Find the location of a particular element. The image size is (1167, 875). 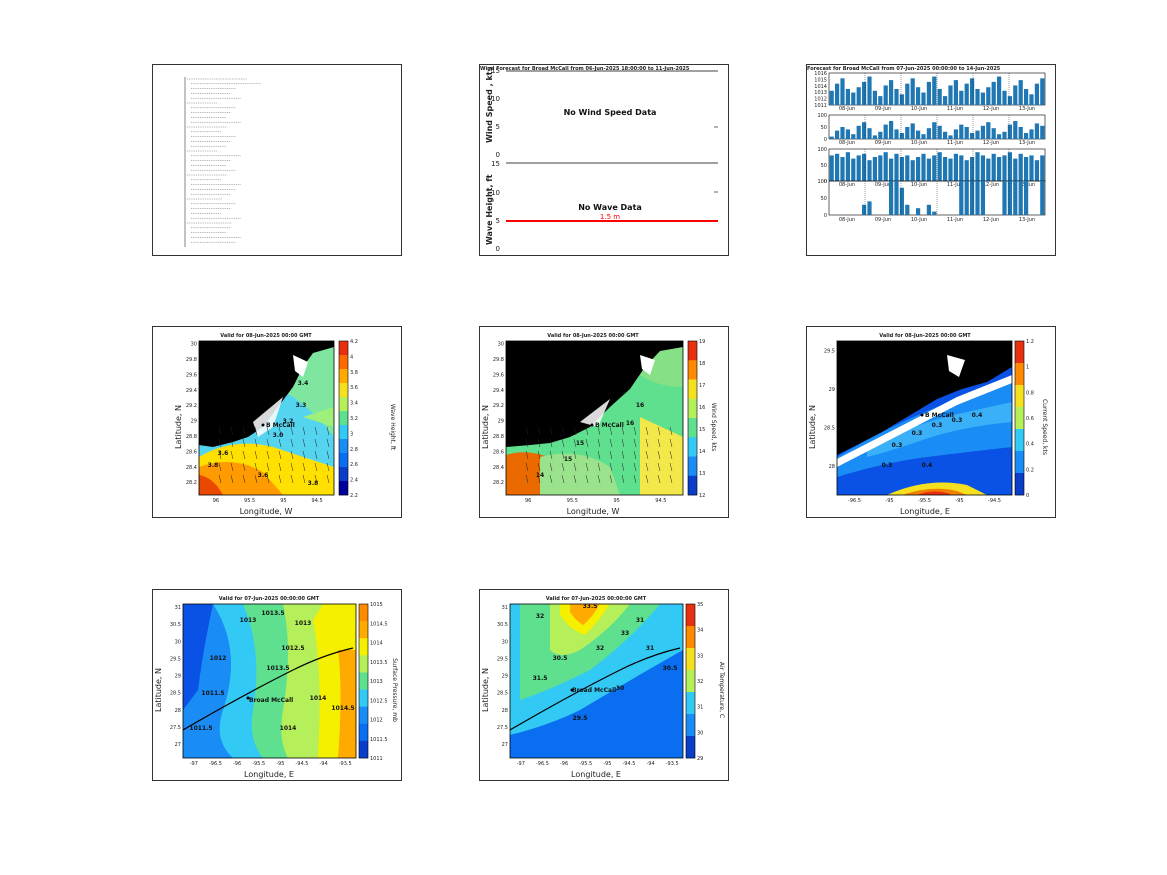

map-xlabel: Longitude, E is located at coordinates (269, 774).